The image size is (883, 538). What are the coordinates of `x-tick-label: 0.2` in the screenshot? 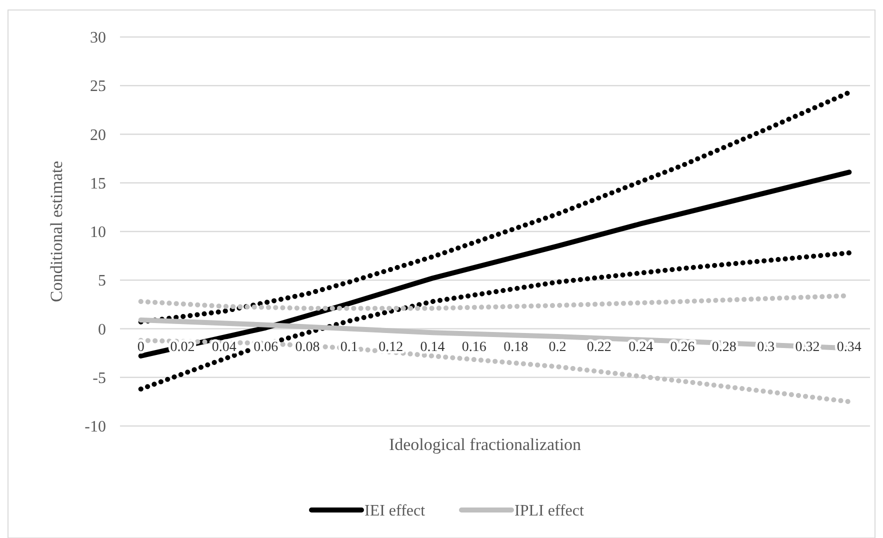 It's located at (557, 347).